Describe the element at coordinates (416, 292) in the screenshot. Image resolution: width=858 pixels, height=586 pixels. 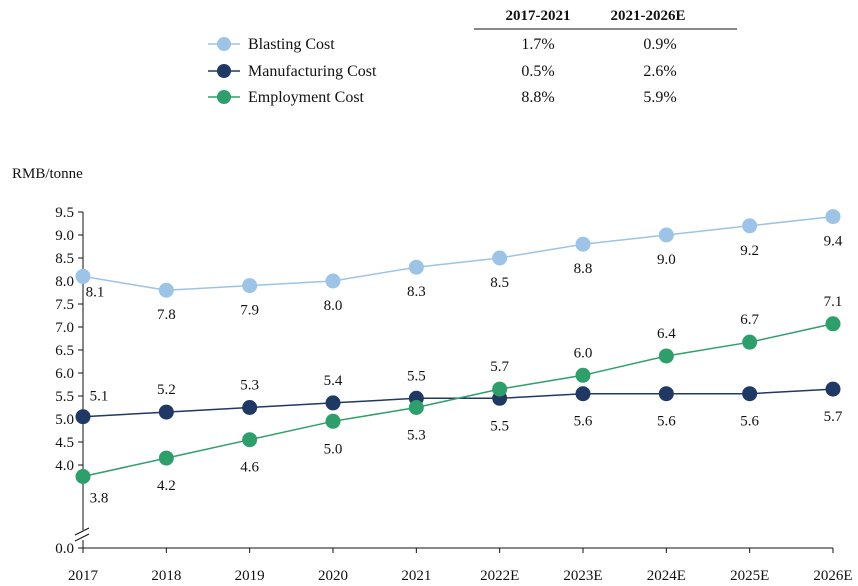
I see `data-label: 8.3` at that location.